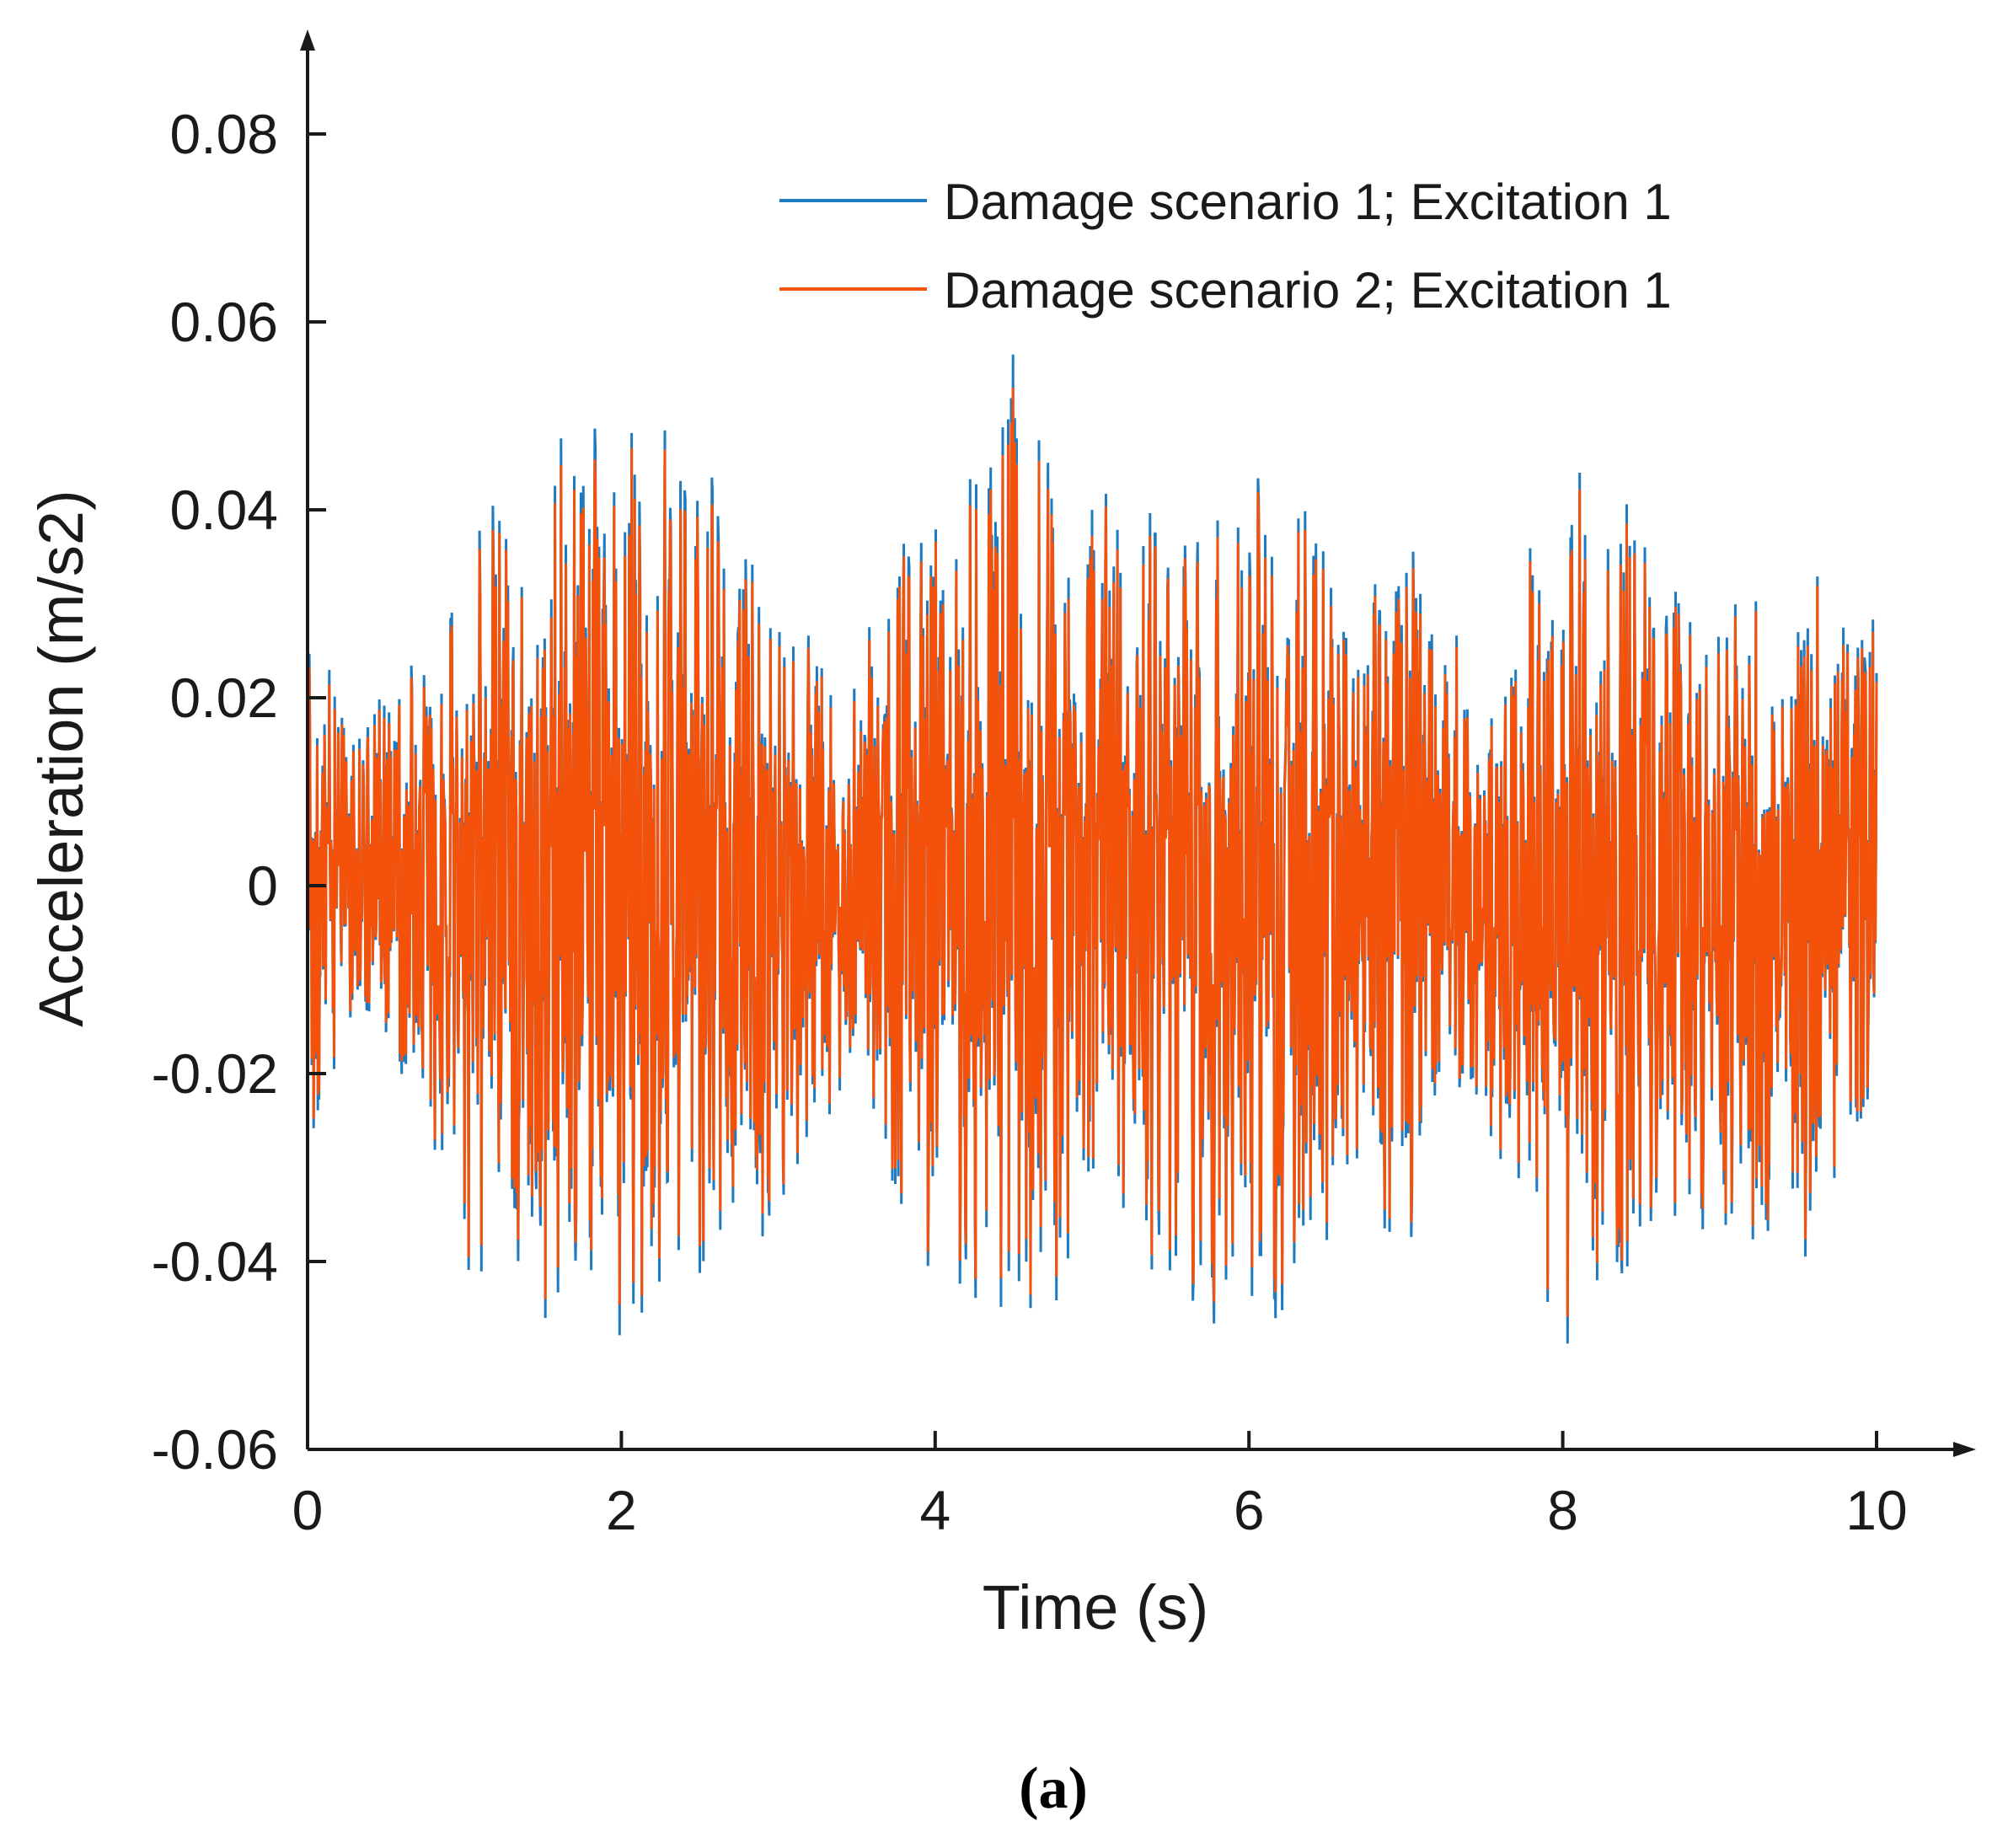 This screenshot has width=1992, height=1848. What do you see at coordinates (262, 885) in the screenshot?
I see `y-tick-label: 0` at bounding box center [262, 885].